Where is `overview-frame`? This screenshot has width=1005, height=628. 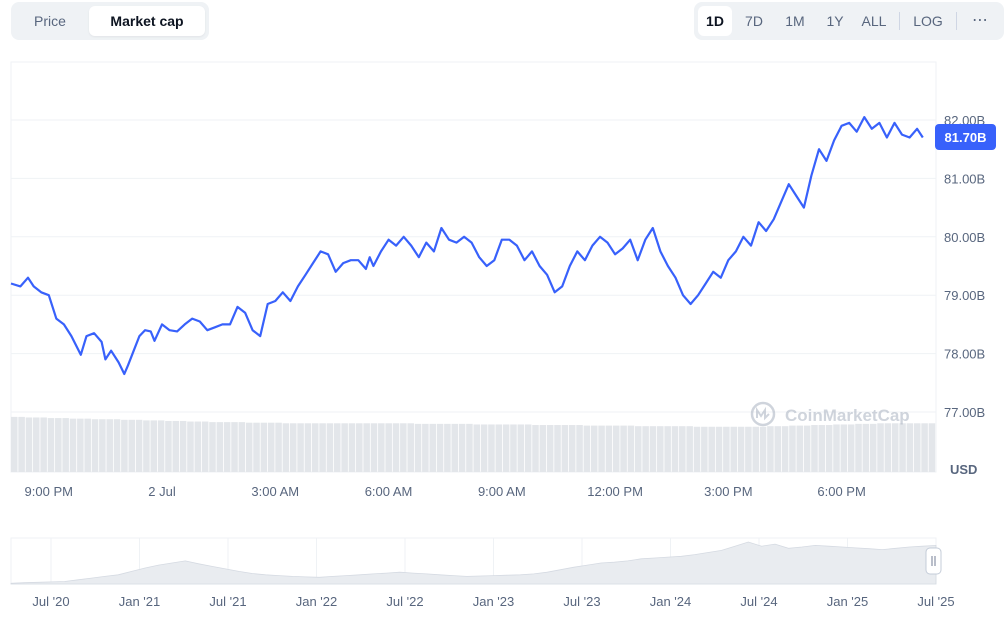
overview-frame is located at coordinates (473, 561).